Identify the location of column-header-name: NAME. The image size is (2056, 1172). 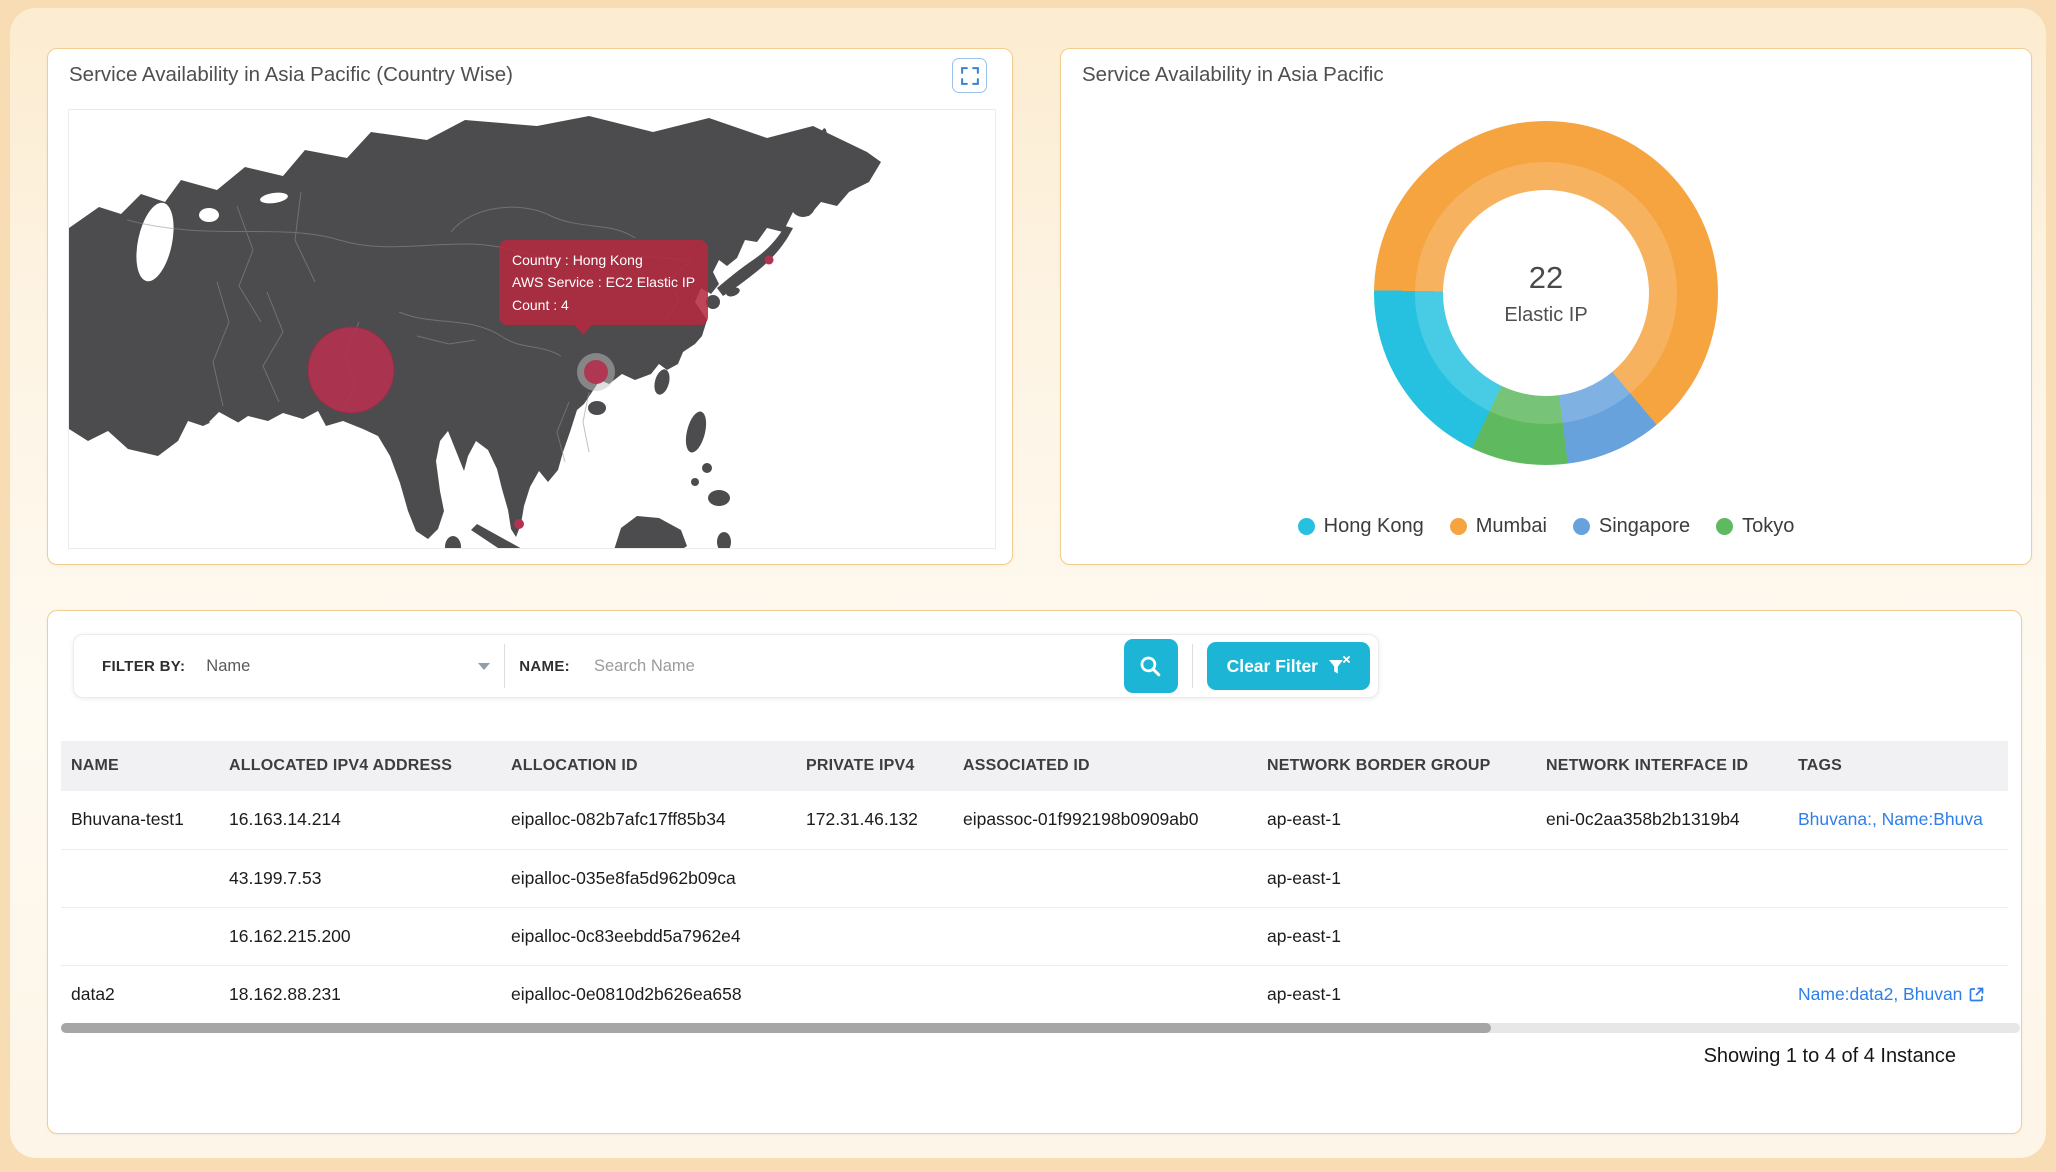
(140, 766).